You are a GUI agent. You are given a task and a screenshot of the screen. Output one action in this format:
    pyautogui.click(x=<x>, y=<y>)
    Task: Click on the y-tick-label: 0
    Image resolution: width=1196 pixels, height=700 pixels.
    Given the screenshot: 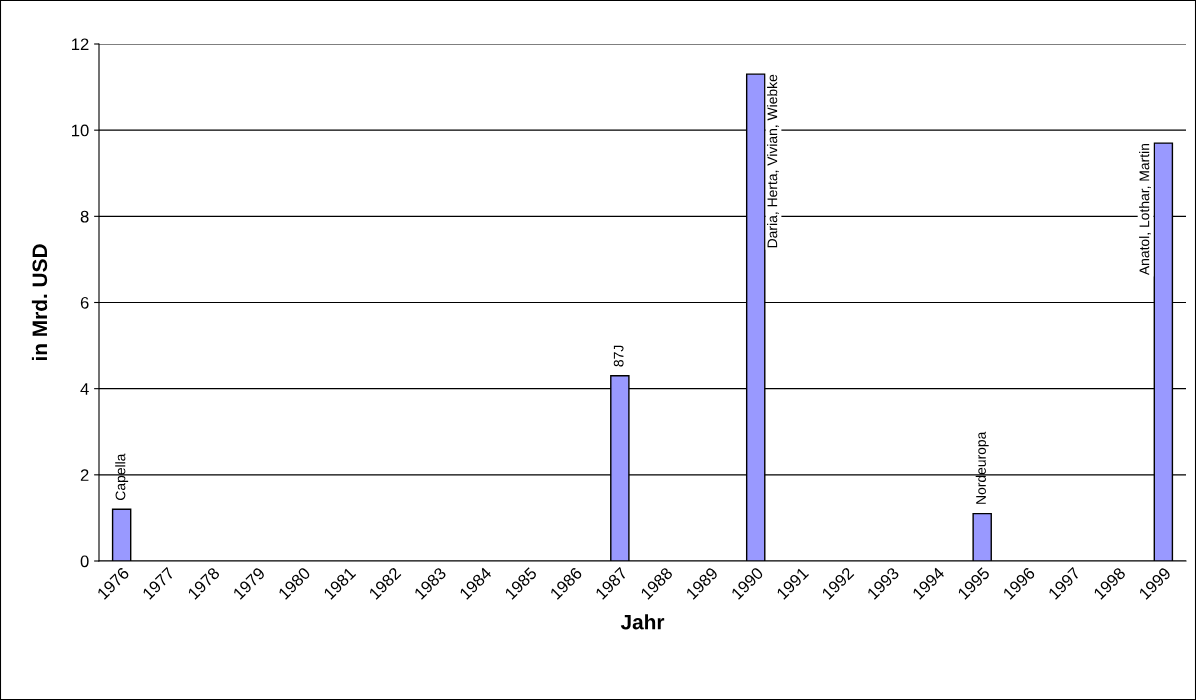 What is the action you would take?
    pyautogui.click(x=84, y=561)
    